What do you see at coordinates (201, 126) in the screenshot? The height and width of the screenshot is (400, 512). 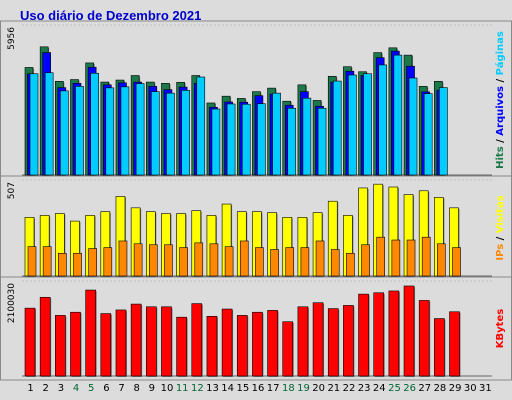 I see `bar-páginas-day-12` at bounding box center [201, 126].